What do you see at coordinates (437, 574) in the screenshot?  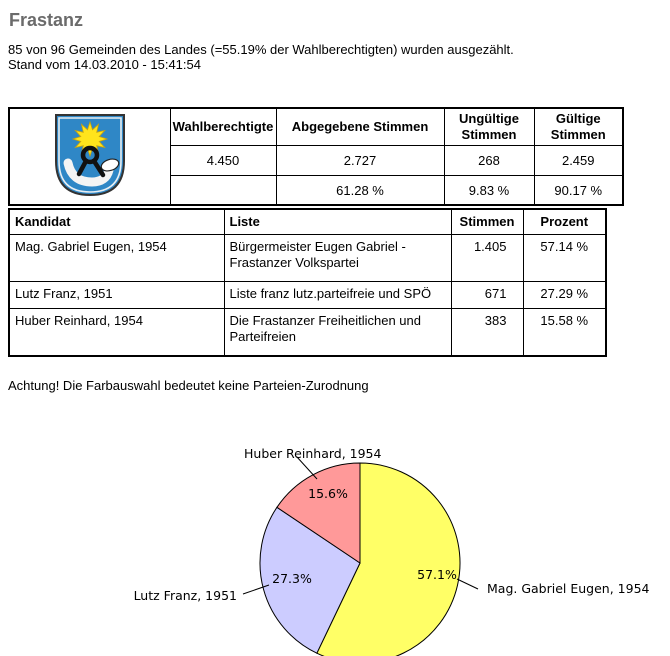 I see `percent-label-gabriel: 57.1%` at bounding box center [437, 574].